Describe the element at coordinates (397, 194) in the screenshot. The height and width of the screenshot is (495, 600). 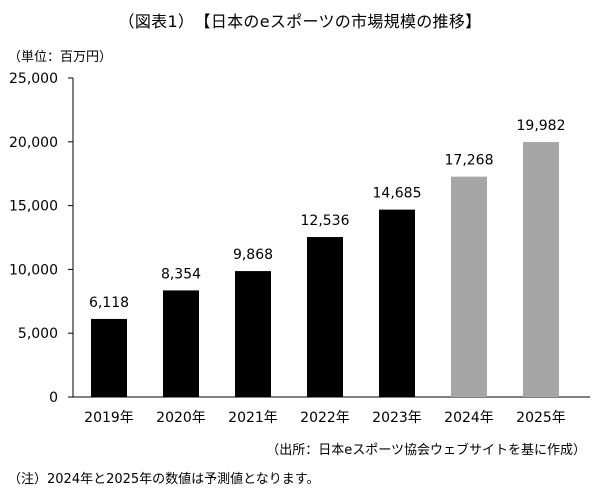
I see `data-label: 14,685` at that location.